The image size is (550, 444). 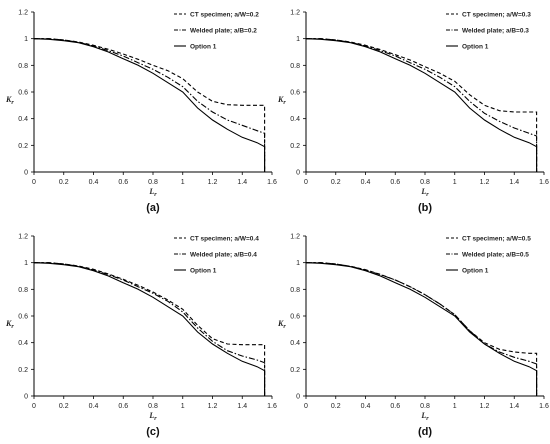 I want to click on legend-entry: CT specimen; a/W=0.5, so click(x=496, y=238).